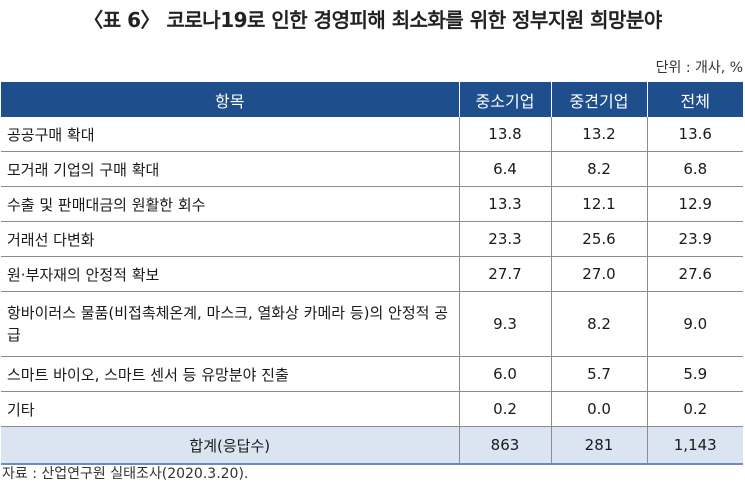 The height and width of the screenshot is (487, 745). I want to click on row-item: 기타, so click(230, 409).